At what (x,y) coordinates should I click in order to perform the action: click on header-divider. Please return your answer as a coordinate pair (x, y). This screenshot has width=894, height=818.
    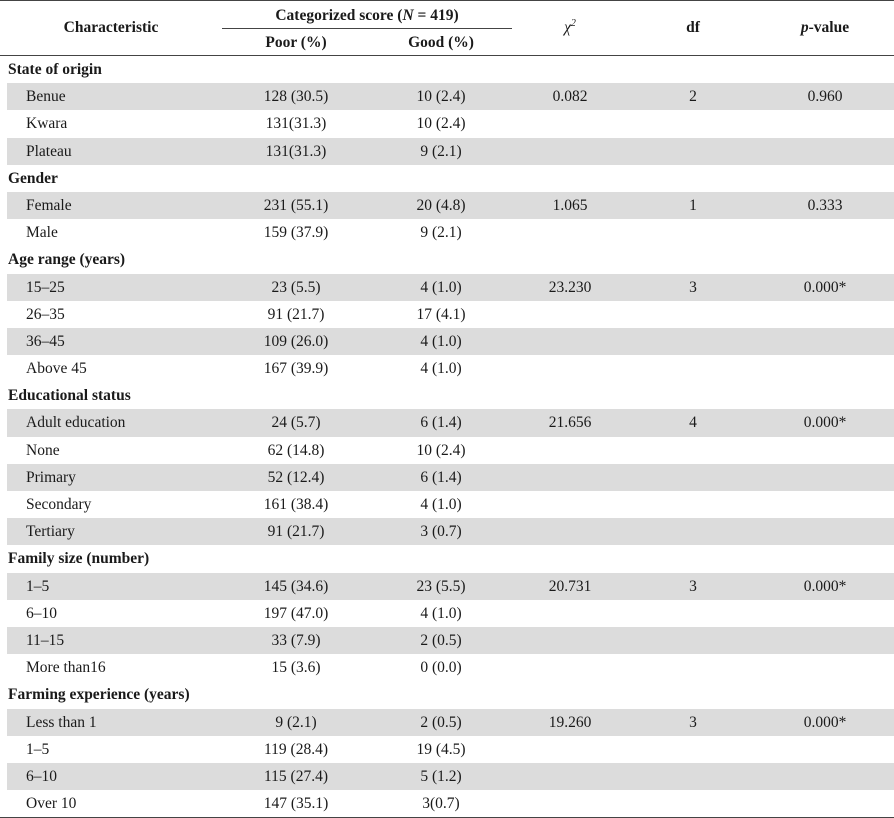
    Looking at the image, I should click on (367, 28).